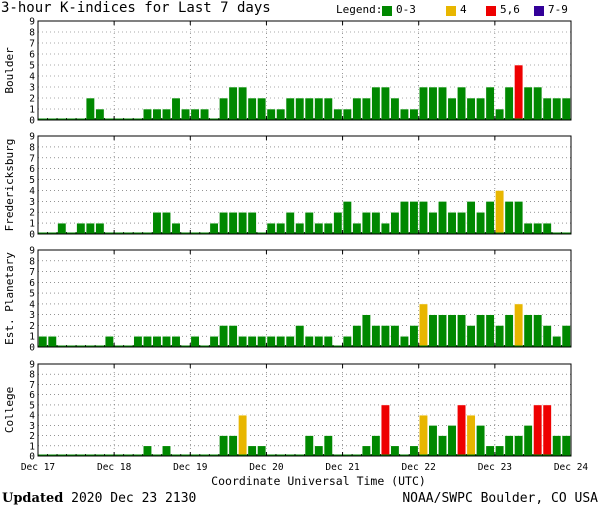  What do you see at coordinates (190, 467) in the screenshot?
I see `x-tick-label: Dec 19` at bounding box center [190, 467].